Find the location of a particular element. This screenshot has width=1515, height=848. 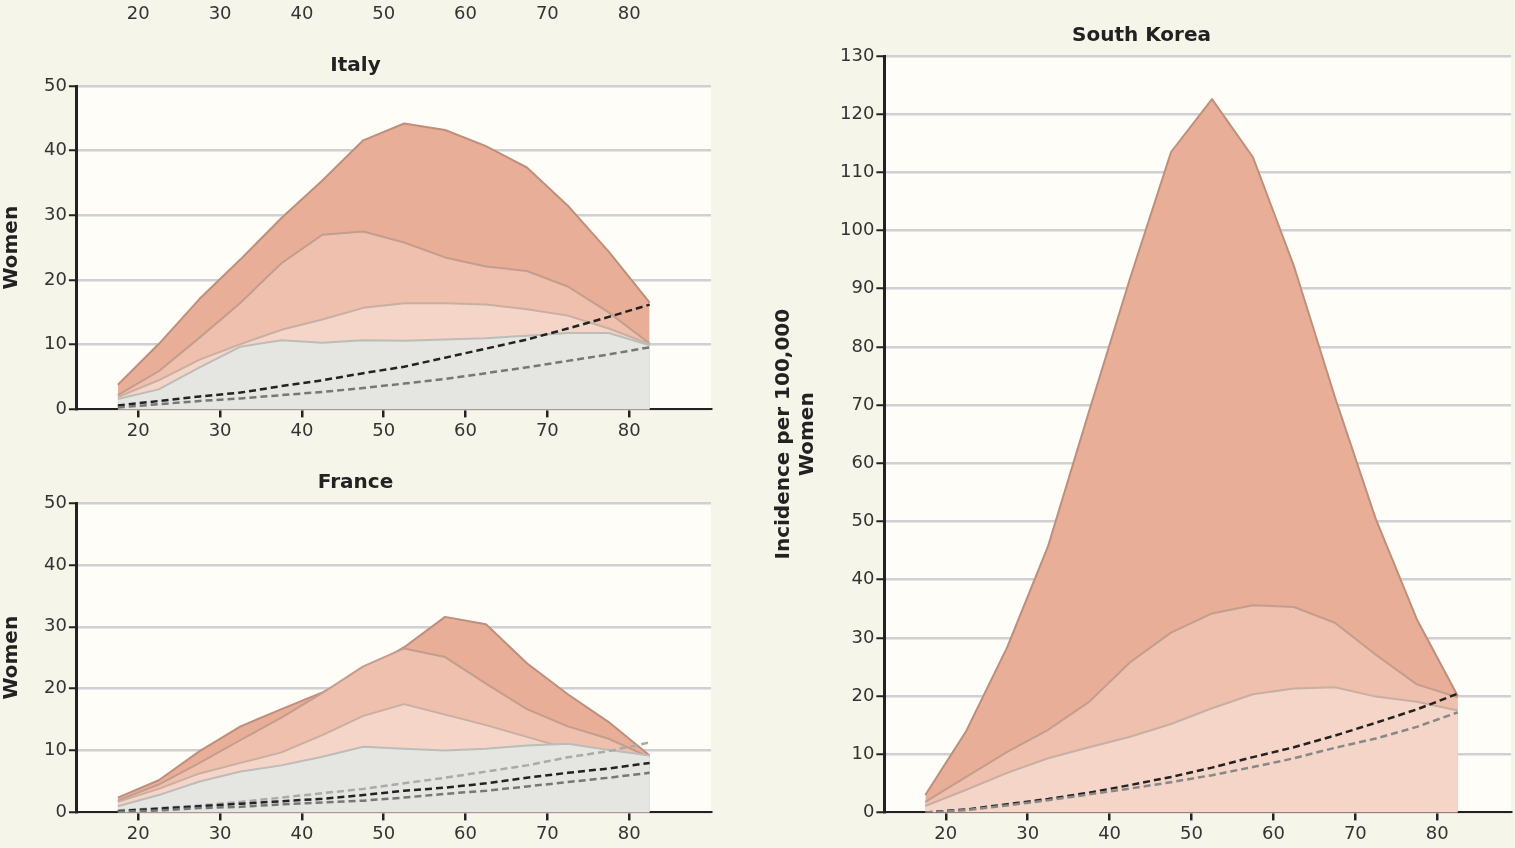

x2-tick-label: 30 is located at coordinates (220, 429).